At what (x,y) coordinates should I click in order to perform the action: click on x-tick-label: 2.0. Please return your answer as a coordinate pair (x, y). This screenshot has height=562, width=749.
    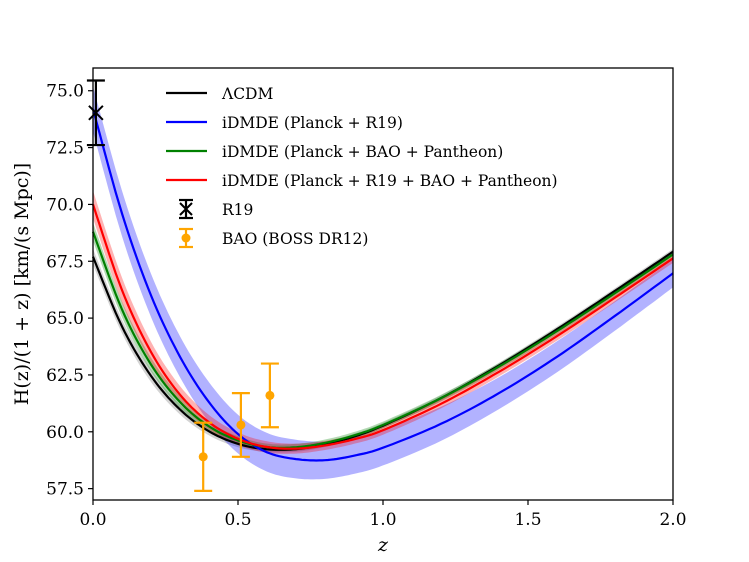
    Looking at the image, I should click on (672, 520).